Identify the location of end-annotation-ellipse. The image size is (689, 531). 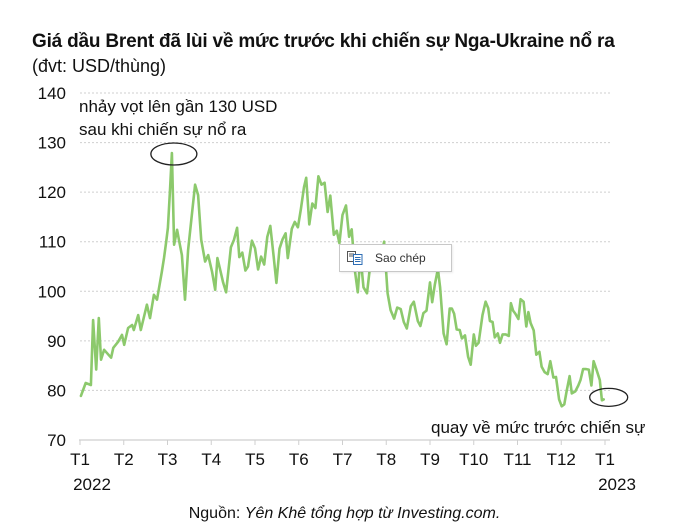
(609, 397).